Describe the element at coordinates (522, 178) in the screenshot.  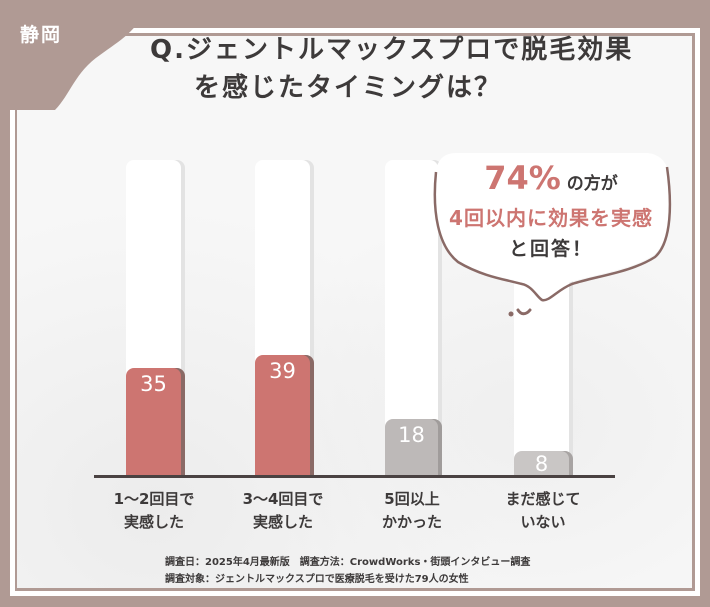
I see `callout-percent: 74%` at that location.